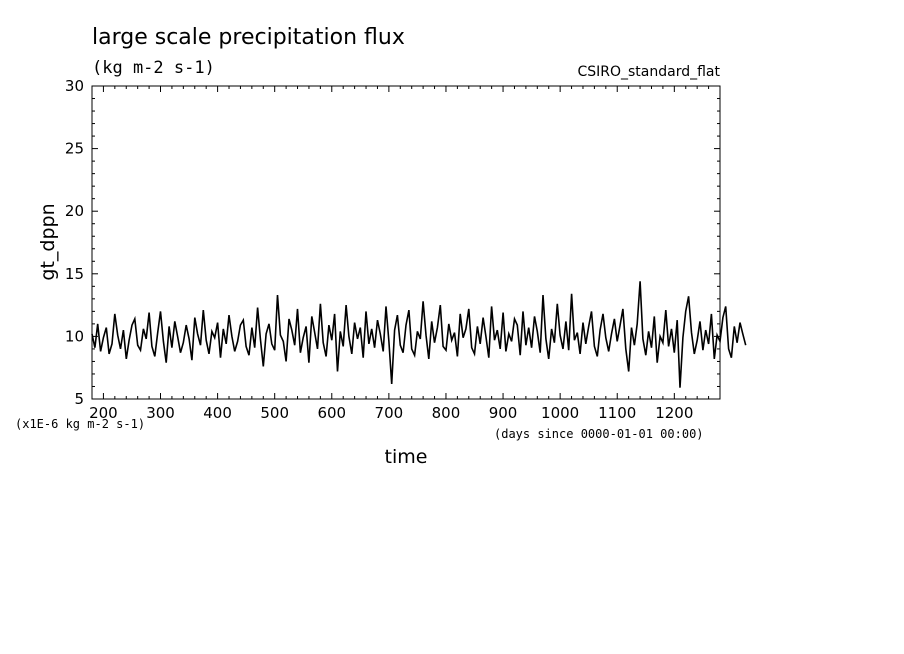 The height and width of the screenshot is (654, 904). What do you see at coordinates (153, 68) in the screenshot?
I see `chart-subtitle: (kg m-2 s-1)` at bounding box center [153, 68].